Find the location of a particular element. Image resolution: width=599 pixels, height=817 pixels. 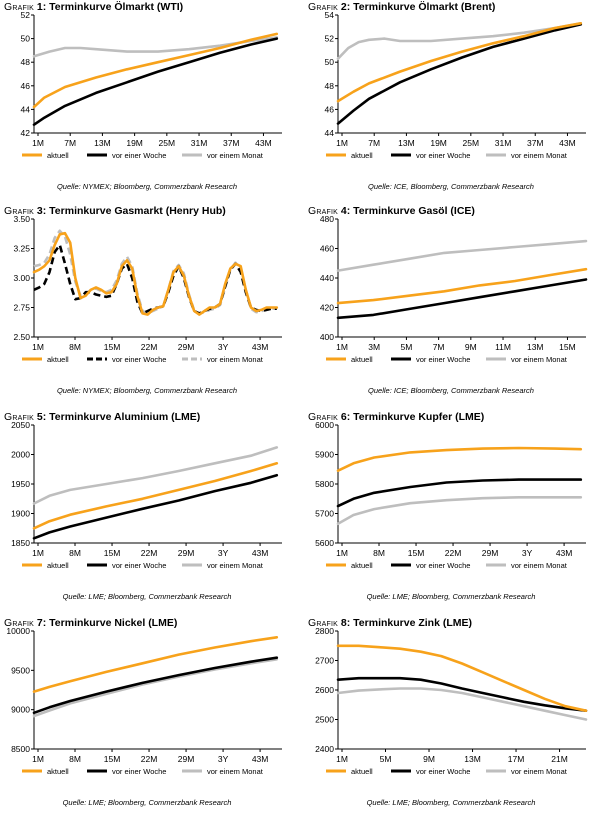

y-tick-label: 5900 is located at coordinates (324, 455).